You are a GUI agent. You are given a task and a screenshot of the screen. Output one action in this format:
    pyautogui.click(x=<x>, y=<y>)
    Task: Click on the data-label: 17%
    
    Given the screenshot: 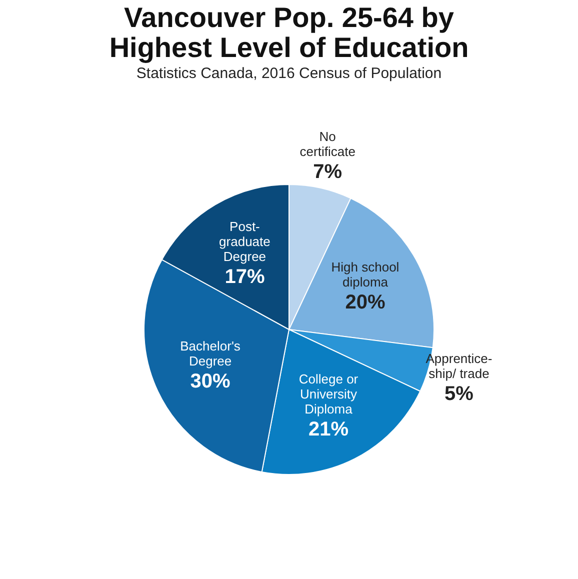 What is the action you would take?
    pyautogui.click(x=244, y=277)
    